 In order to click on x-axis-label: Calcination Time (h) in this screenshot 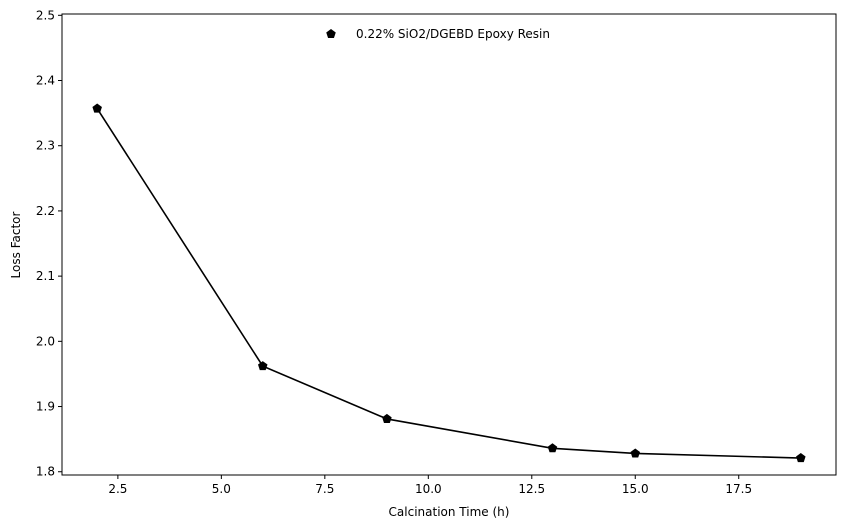, I will do `click(449, 512)`.